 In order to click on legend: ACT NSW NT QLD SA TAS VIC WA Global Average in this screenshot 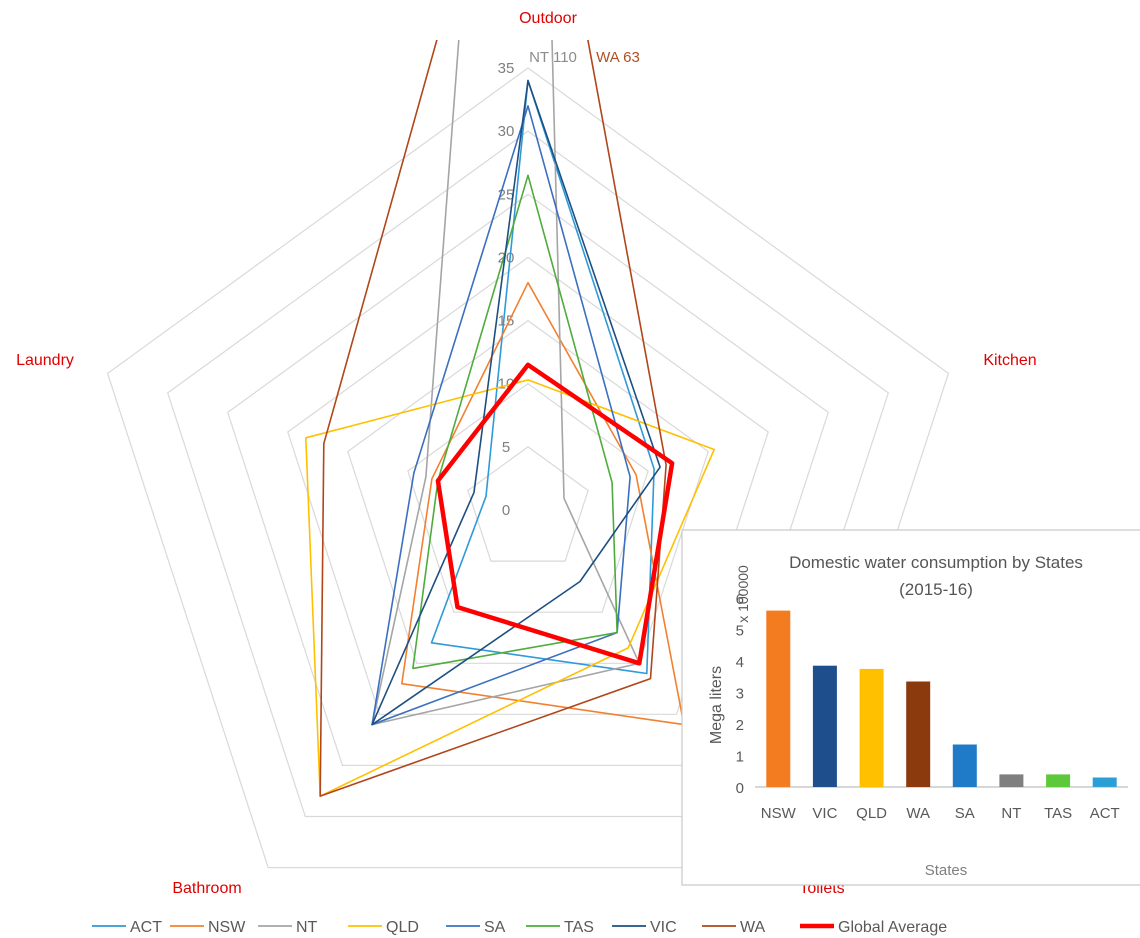, I will do `click(519, 927)`.